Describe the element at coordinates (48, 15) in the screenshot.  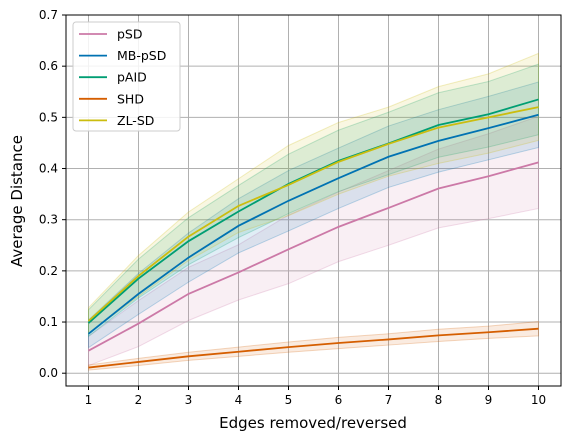
I see `y-tick-label: 0.7` at that location.